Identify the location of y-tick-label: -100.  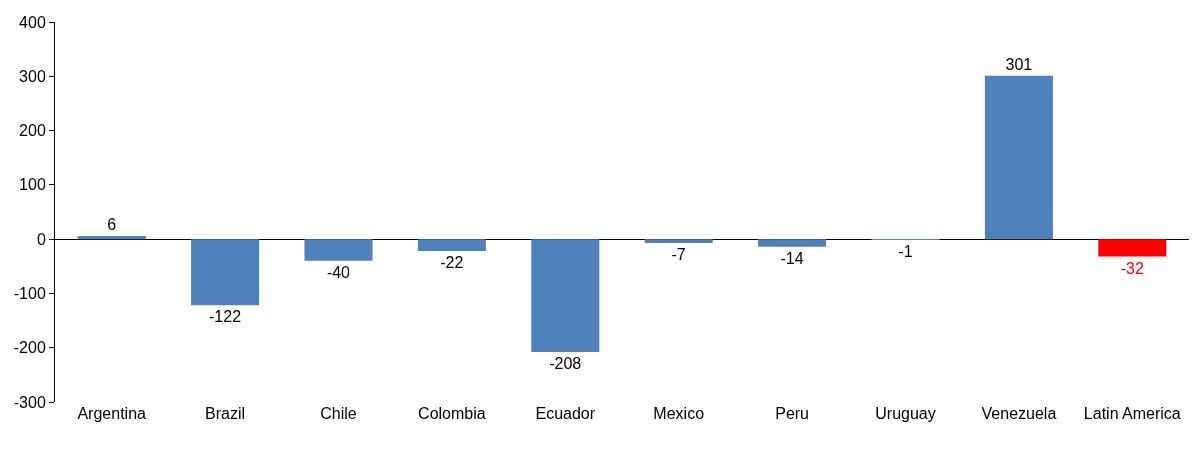
(29, 294).